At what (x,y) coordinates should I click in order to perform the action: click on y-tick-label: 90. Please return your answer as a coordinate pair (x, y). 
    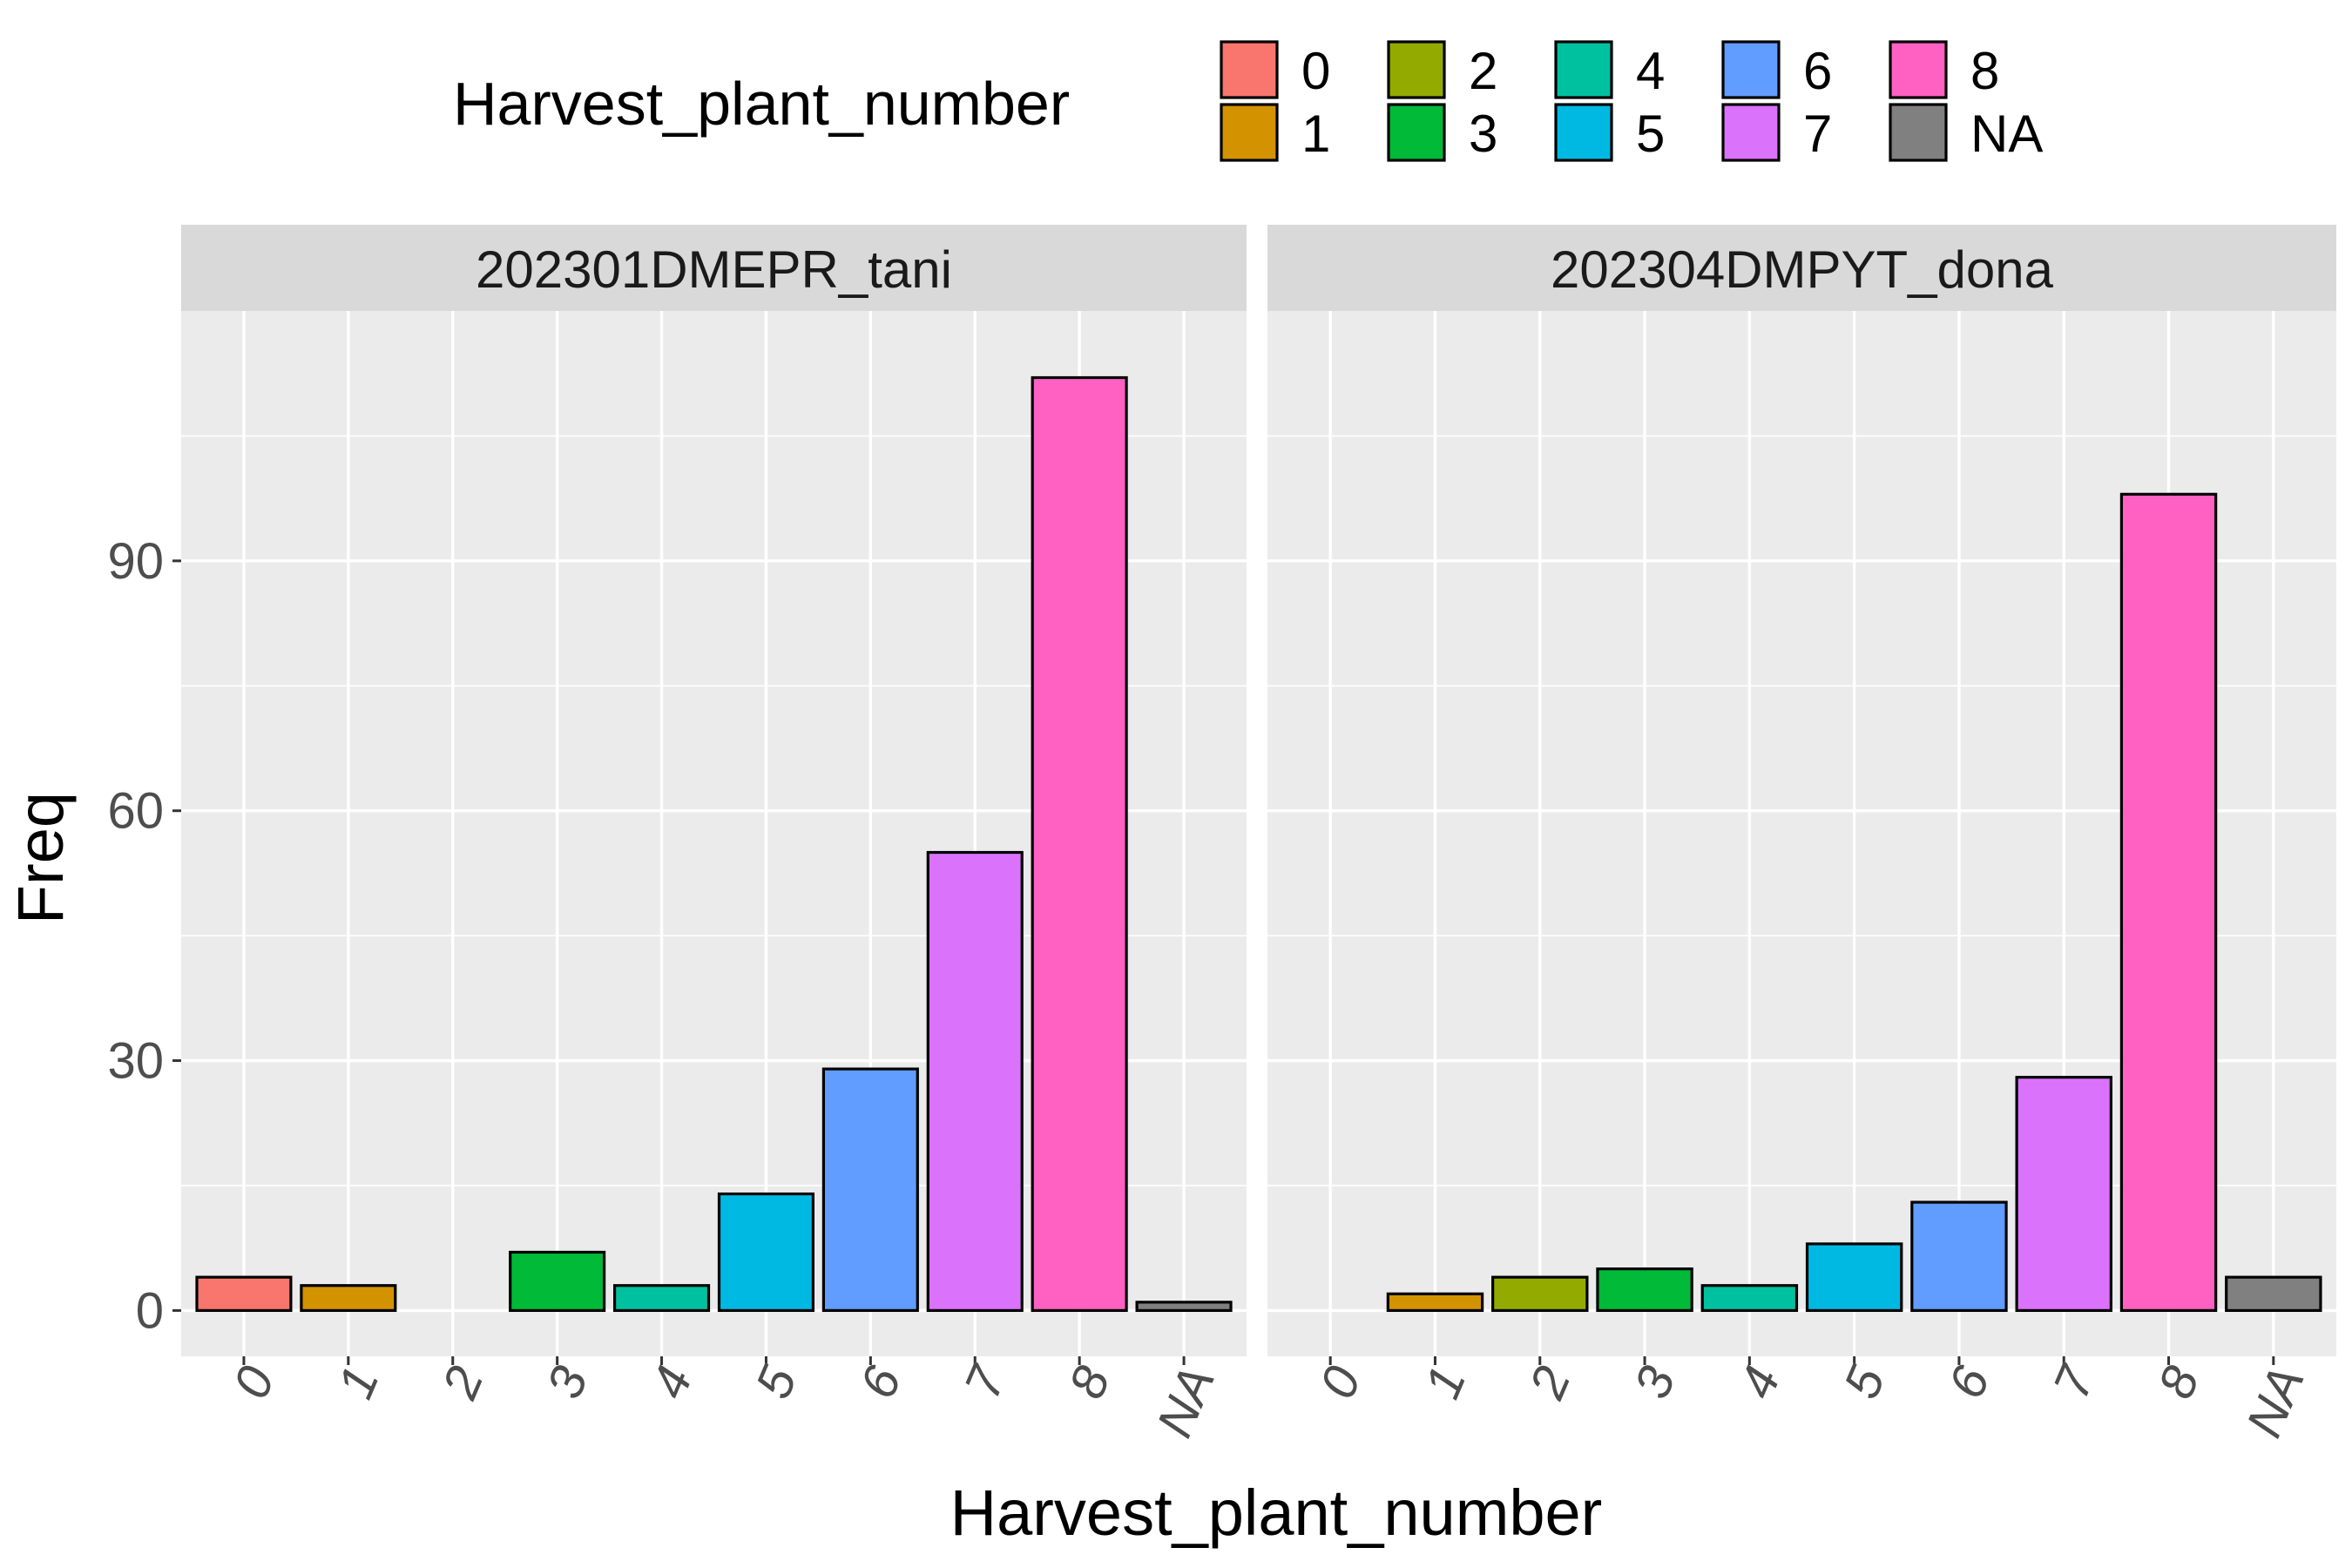
    Looking at the image, I should click on (135, 561).